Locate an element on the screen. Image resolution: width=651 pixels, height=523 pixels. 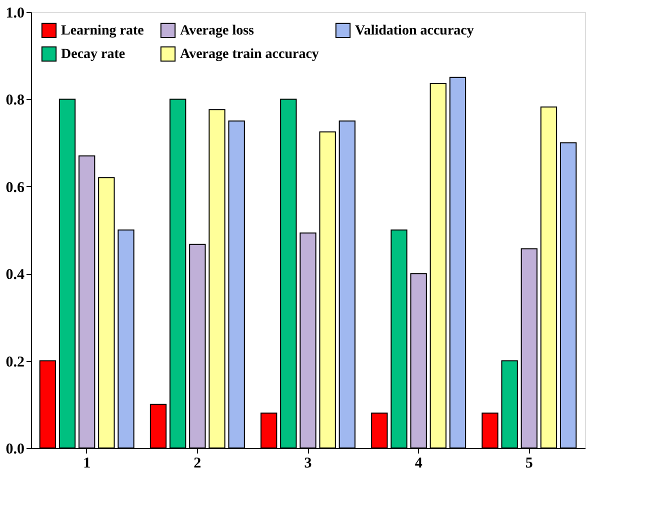
legend-label: Validation accuracy is located at coordinates (414, 30).